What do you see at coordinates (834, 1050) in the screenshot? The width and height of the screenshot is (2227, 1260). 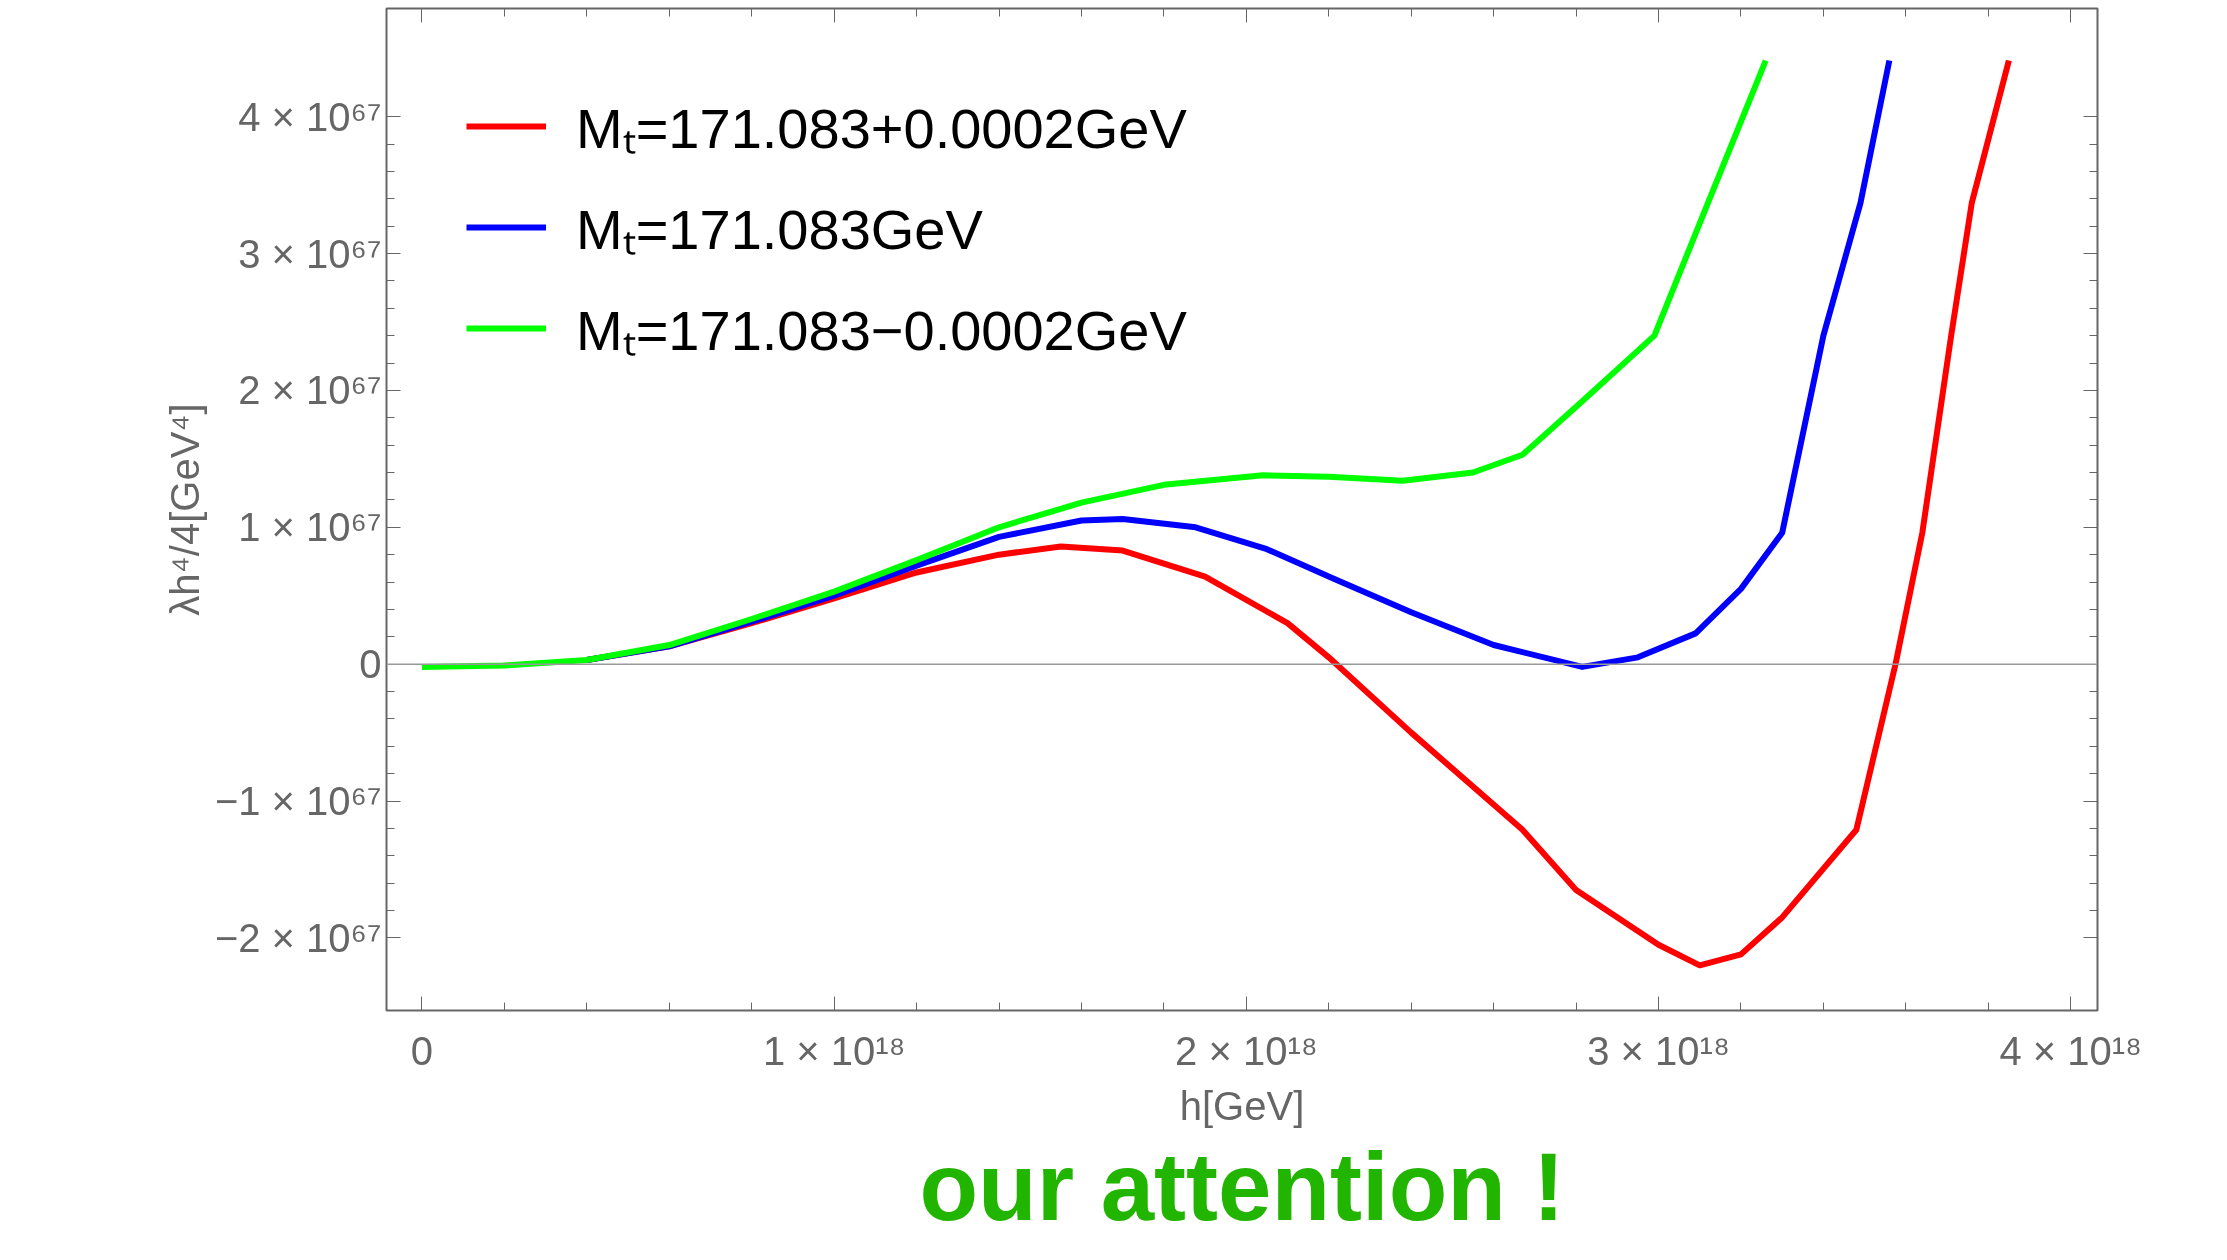 I see `x-tick-label: 1 × 10¹⁸` at bounding box center [834, 1050].